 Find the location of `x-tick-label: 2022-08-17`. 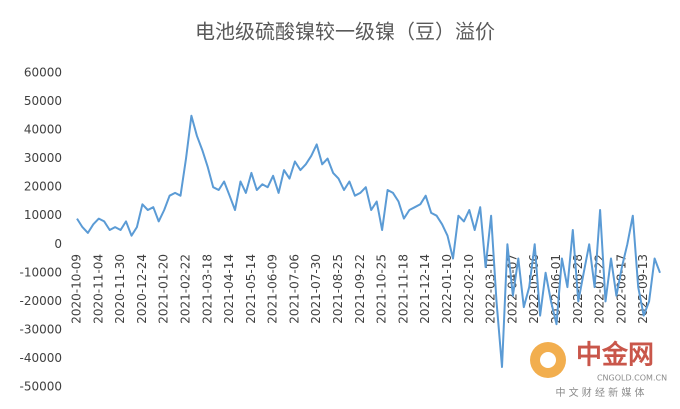

x-tick-label: 2022-08-17 is located at coordinates (621, 289).